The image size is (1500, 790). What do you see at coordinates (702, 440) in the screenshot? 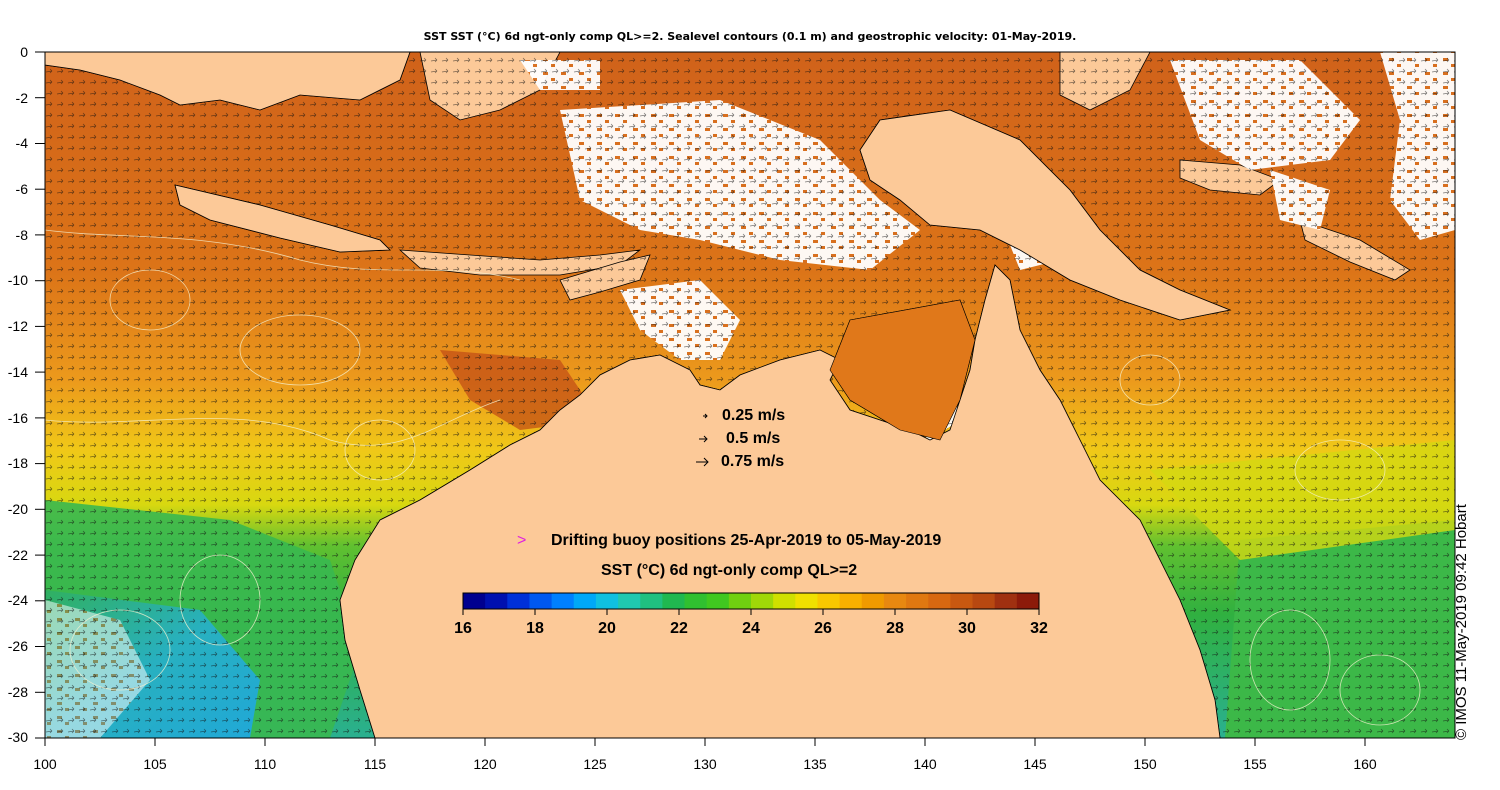
I see `velocity-legend-arrows` at bounding box center [702, 440].